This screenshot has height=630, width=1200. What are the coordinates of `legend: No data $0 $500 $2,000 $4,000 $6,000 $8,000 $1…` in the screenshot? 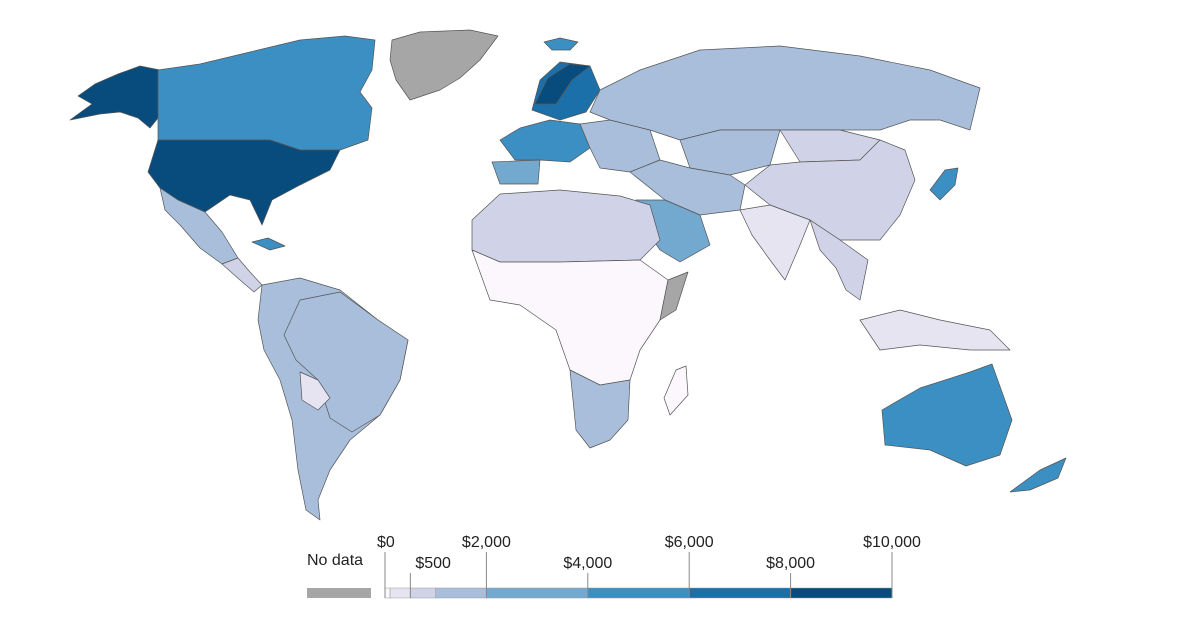 It's located at (614, 566).